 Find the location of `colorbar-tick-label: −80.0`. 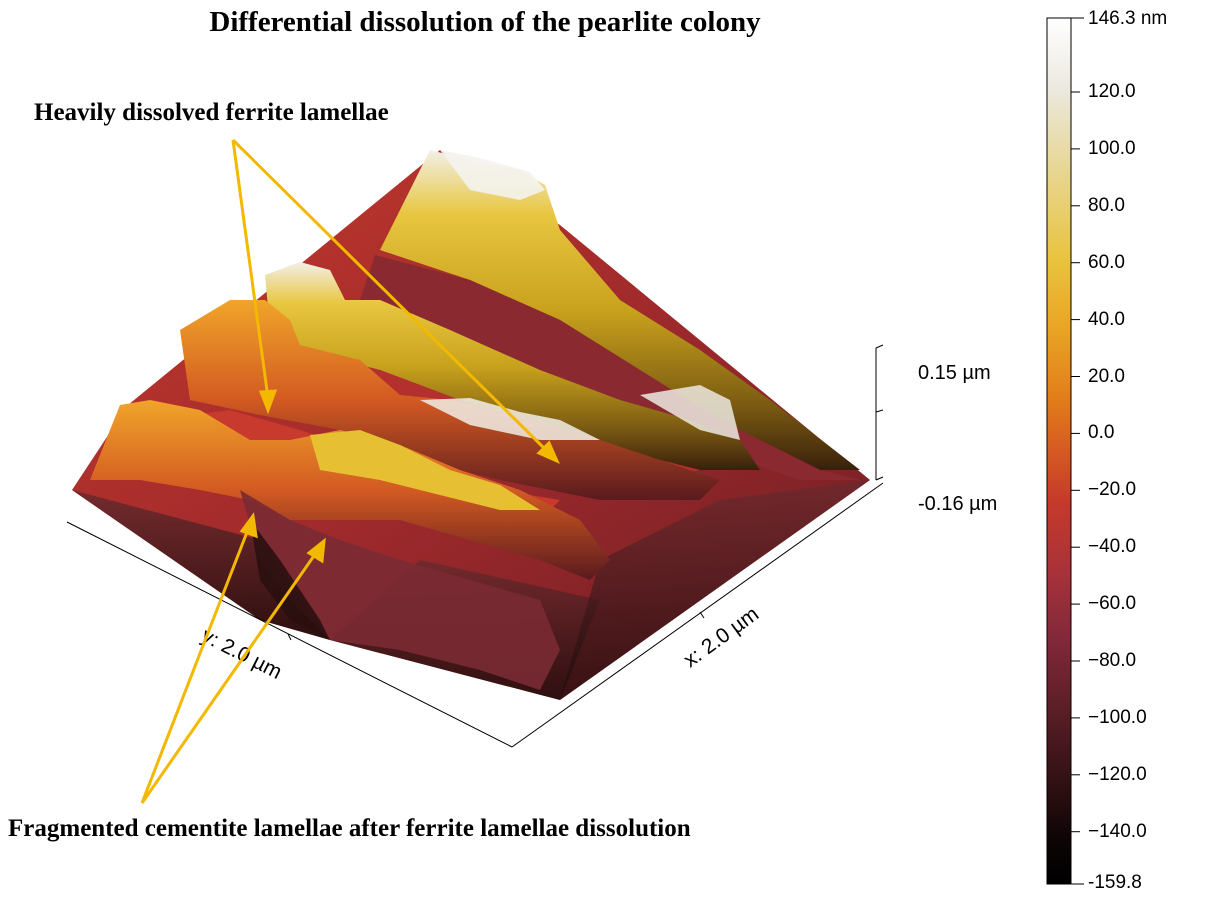

colorbar-tick-label: −80.0 is located at coordinates (1112, 660).